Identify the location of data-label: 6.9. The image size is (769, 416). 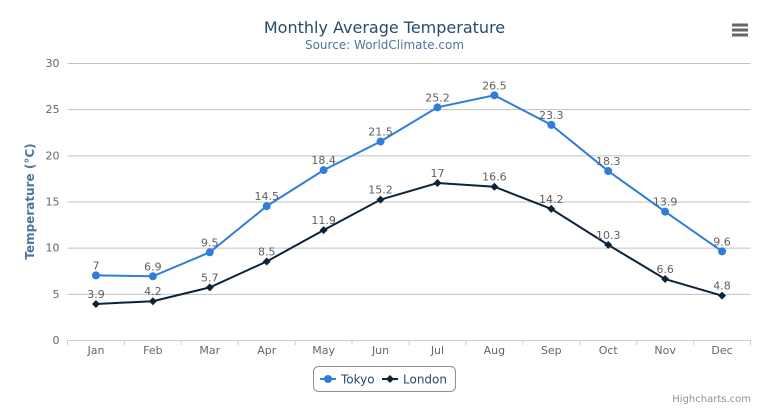
(153, 266).